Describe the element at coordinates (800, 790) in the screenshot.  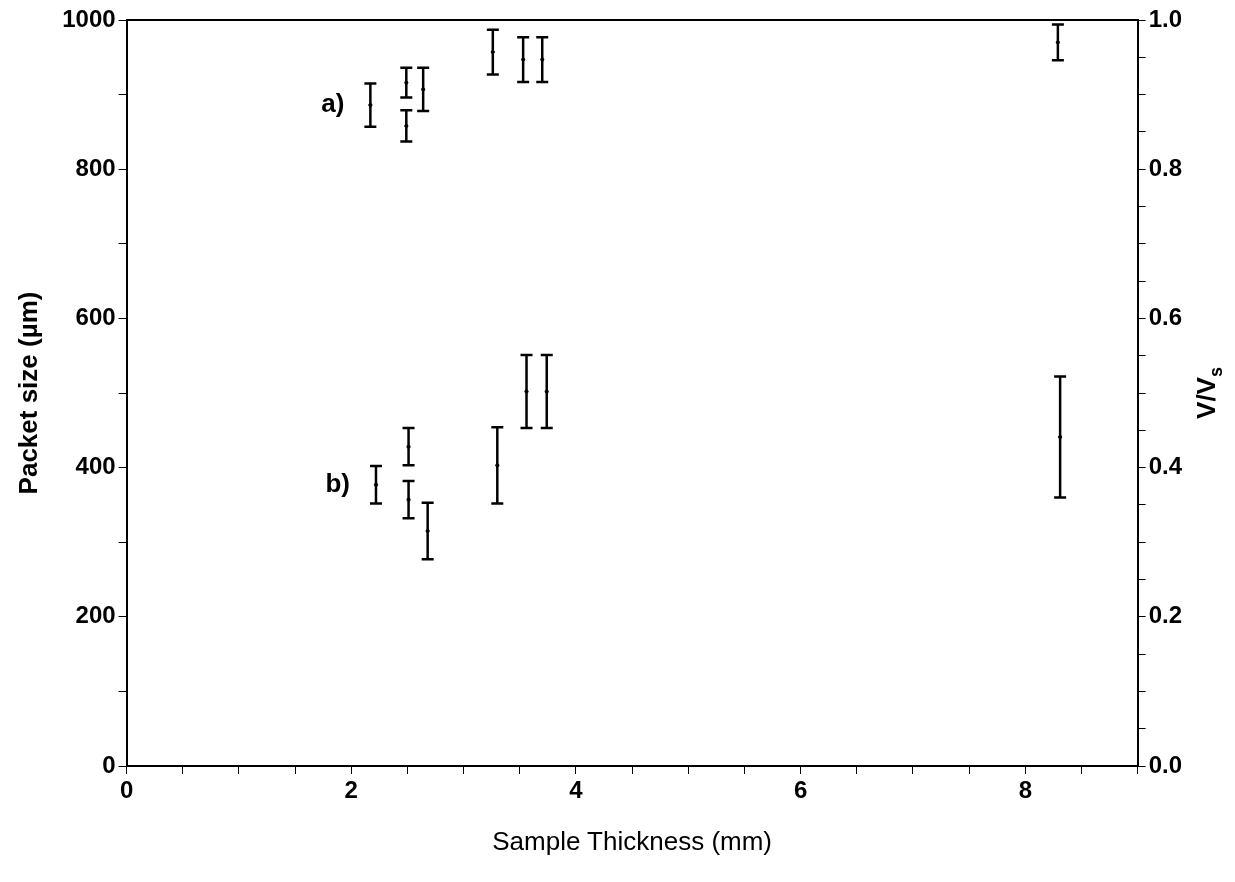
I see `x-tick-label: 6` at that location.